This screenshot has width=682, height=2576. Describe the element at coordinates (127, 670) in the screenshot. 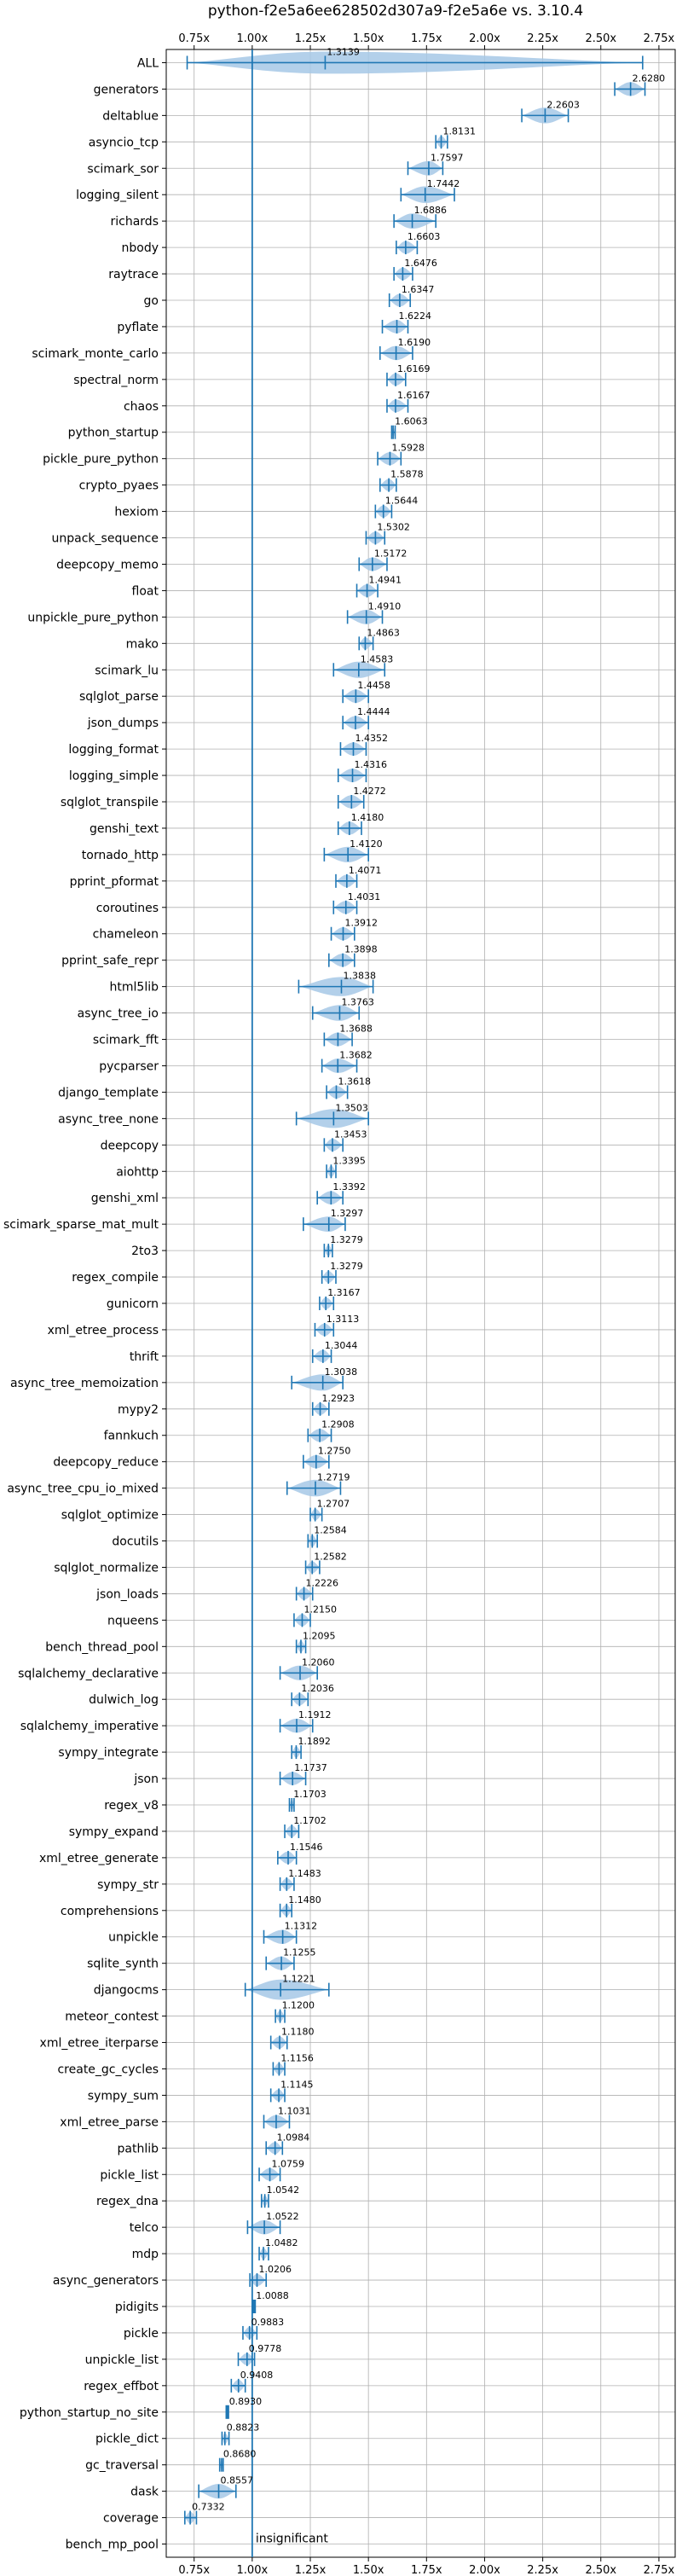

I see `benchmark-label: scimark_lu` at that location.